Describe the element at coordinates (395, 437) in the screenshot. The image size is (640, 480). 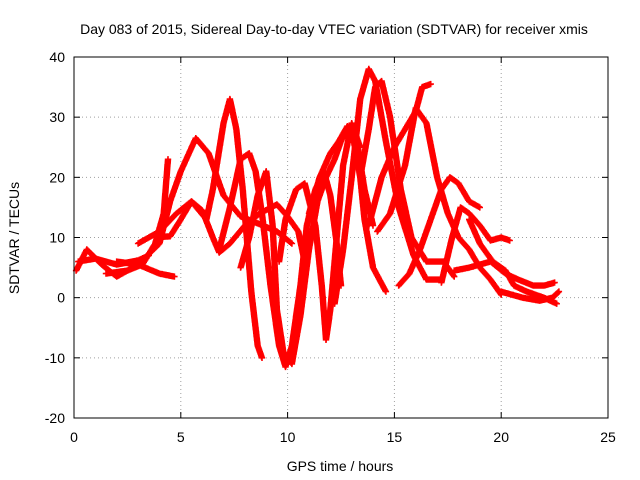
I see `x-tick-label: 15` at that location.